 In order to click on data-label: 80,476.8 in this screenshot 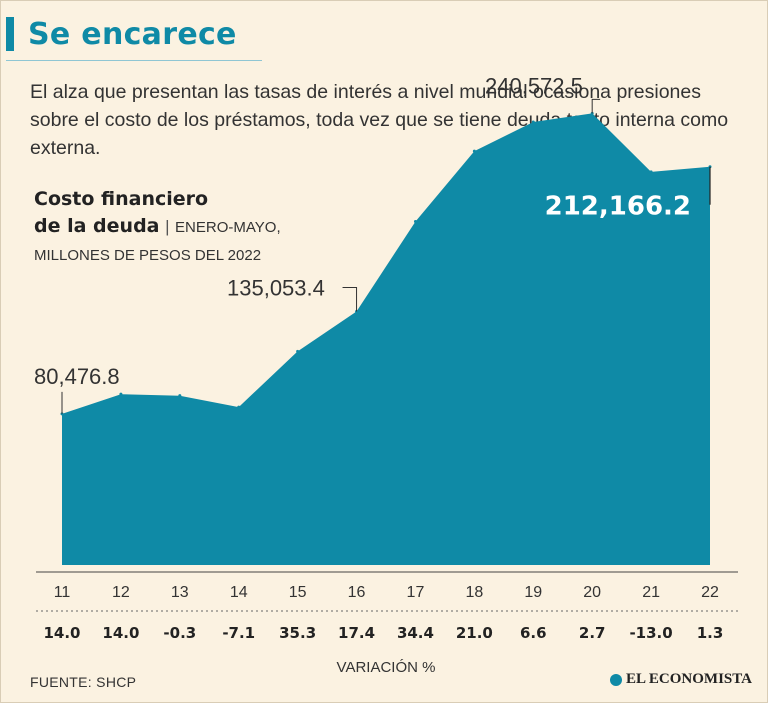, I will do `click(77, 376)`.